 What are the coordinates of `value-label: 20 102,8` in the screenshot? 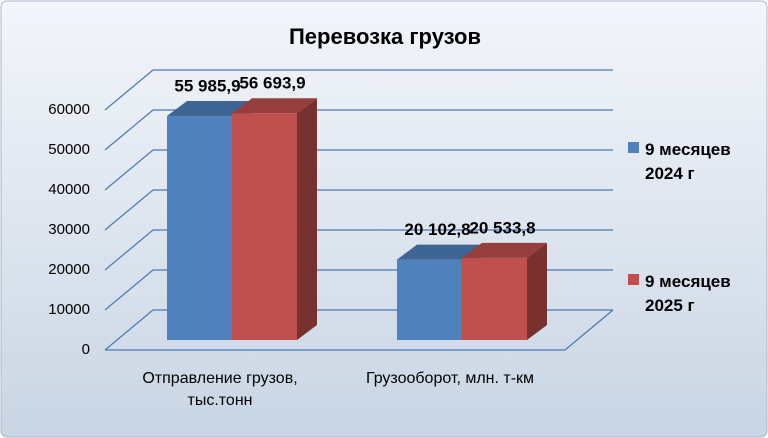 It's located at (437, 229).